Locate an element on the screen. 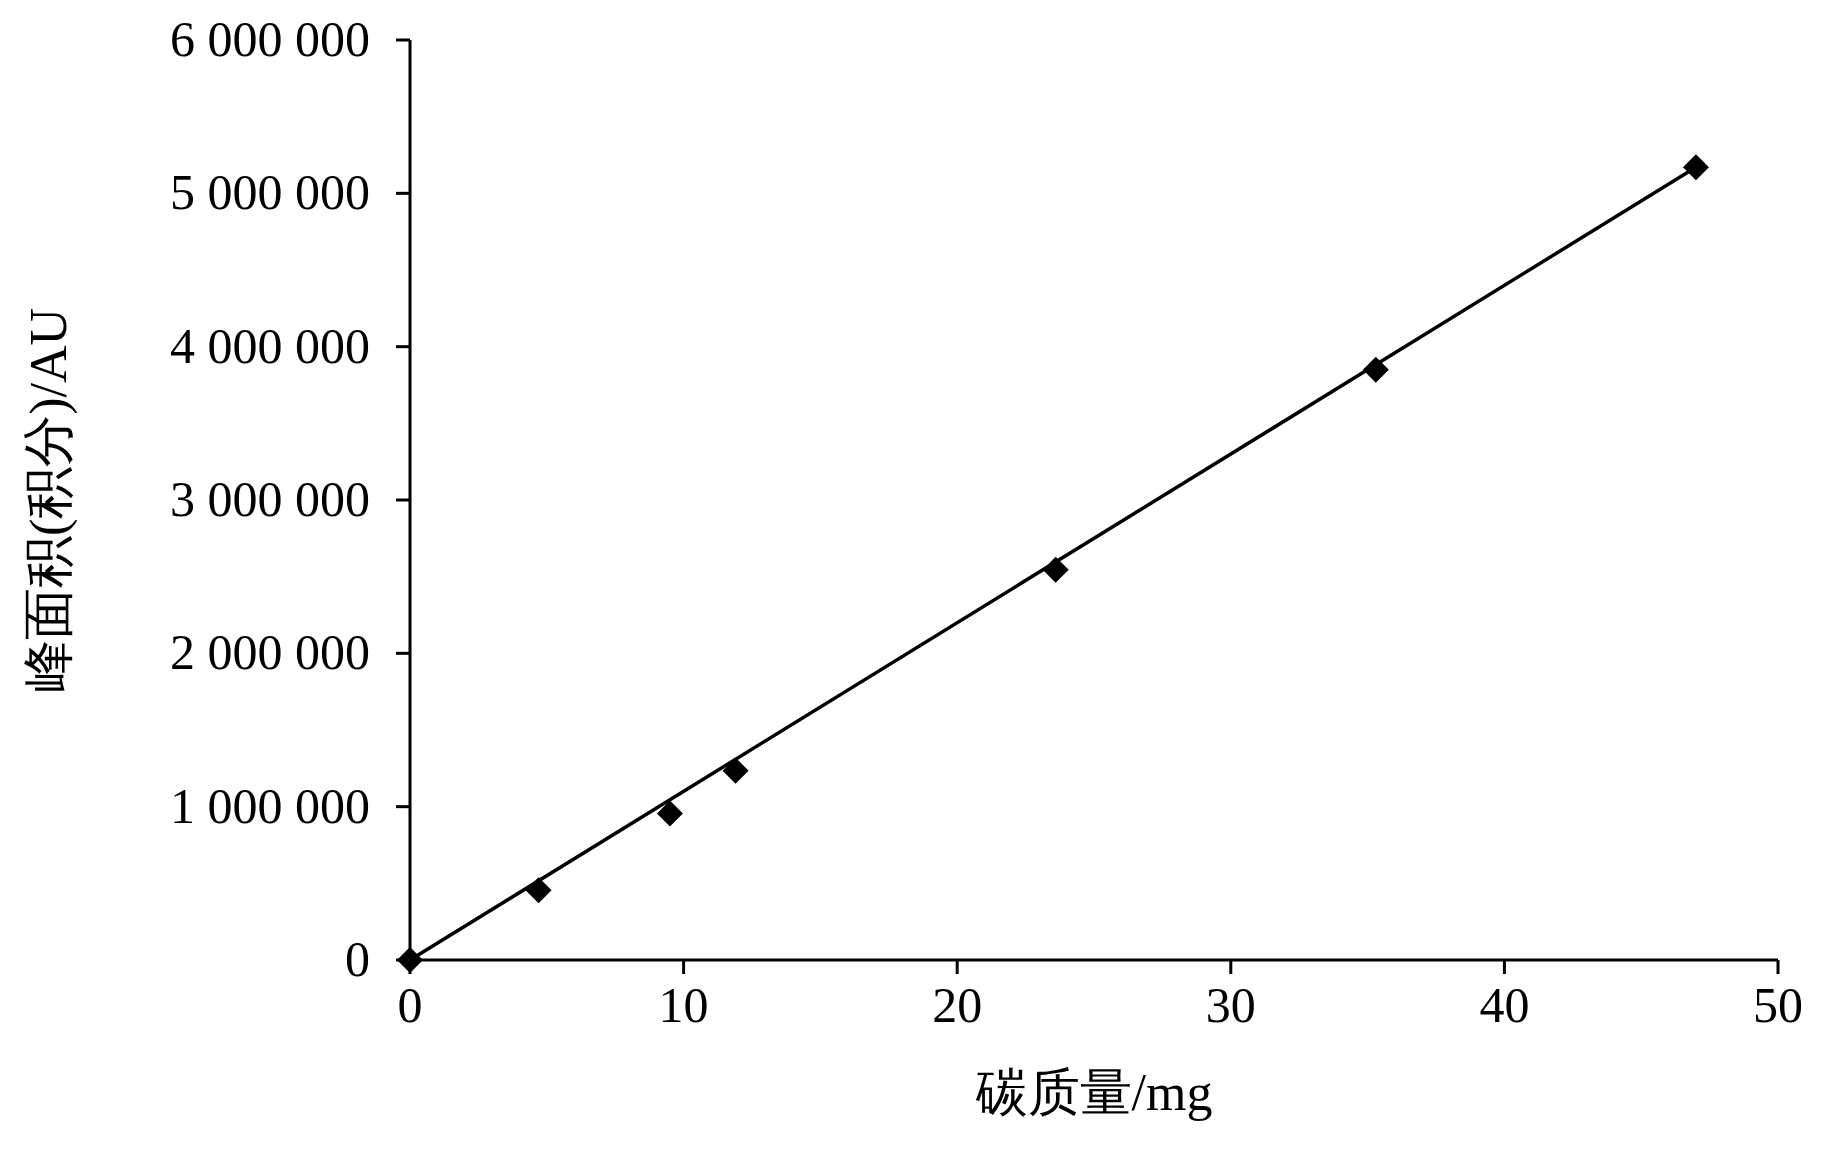  y-tick-label: 0 is located at coordinates (357, 959).